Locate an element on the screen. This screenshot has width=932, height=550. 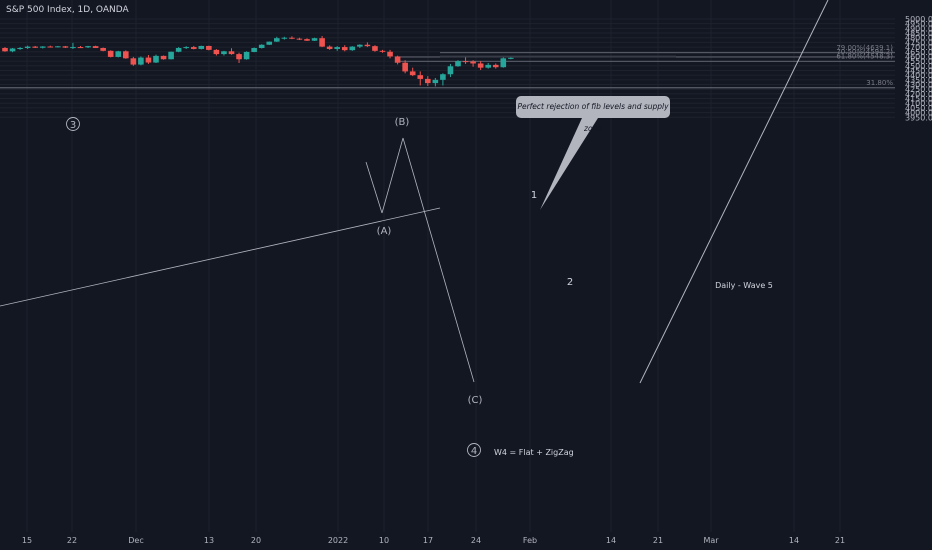
wave-3-label: 3 is located at coordinates (73, 125).